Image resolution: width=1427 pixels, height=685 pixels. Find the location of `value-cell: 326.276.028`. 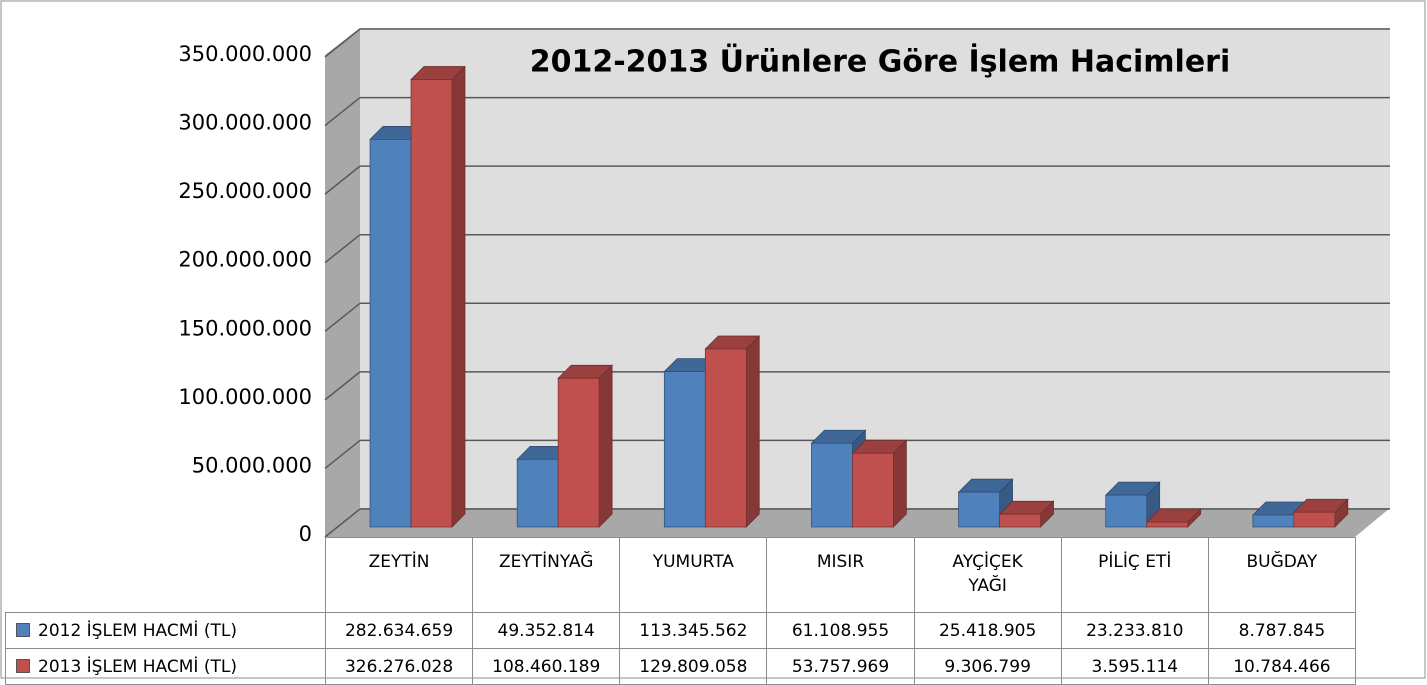

value-cell: 326.276.028 is located at coordinates (399, 666).